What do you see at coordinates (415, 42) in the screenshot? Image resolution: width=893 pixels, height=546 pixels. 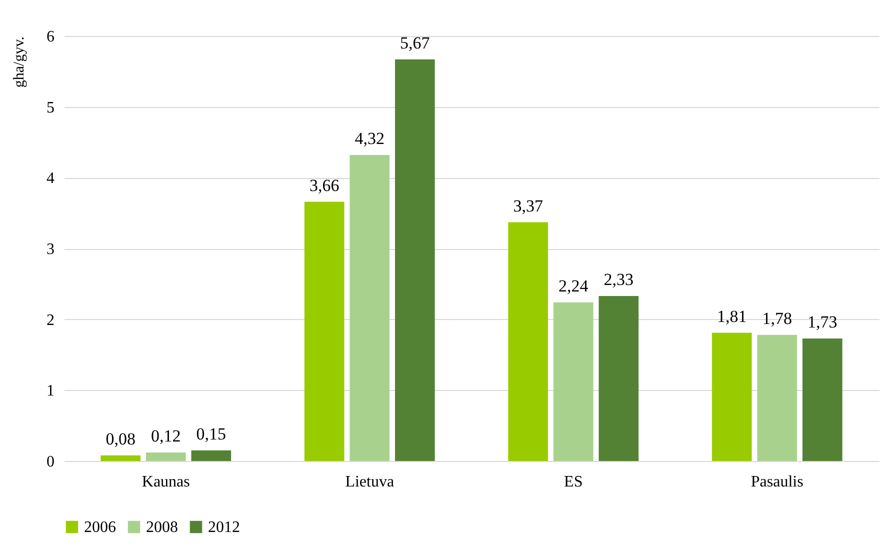 I see `data-label: 5,67` at bounding box center [415, 42].